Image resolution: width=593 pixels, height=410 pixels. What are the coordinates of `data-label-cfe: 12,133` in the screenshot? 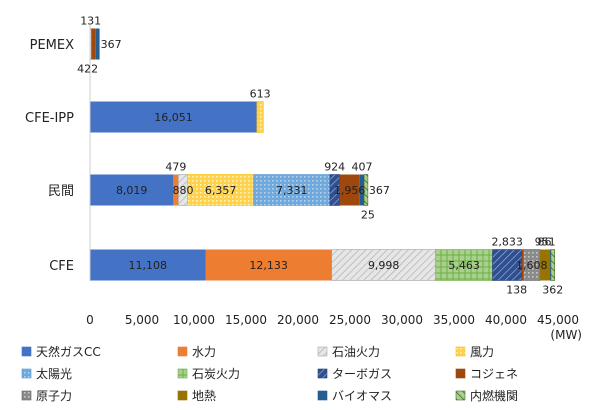 It's located at (268, 265).